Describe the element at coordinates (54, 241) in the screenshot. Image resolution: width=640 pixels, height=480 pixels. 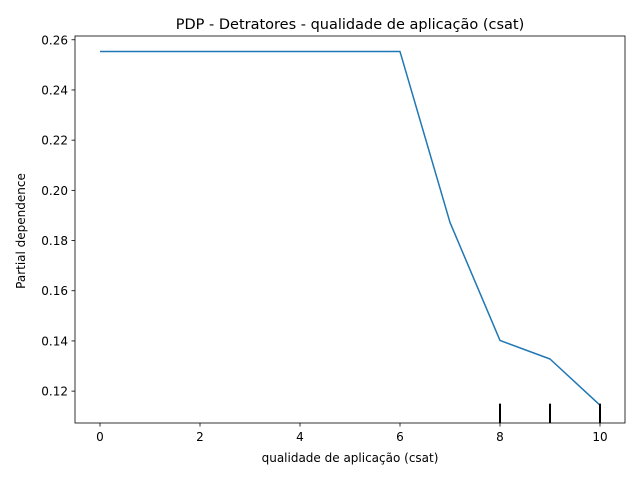
I see `y-tick-label-3: 0.18` at that location.